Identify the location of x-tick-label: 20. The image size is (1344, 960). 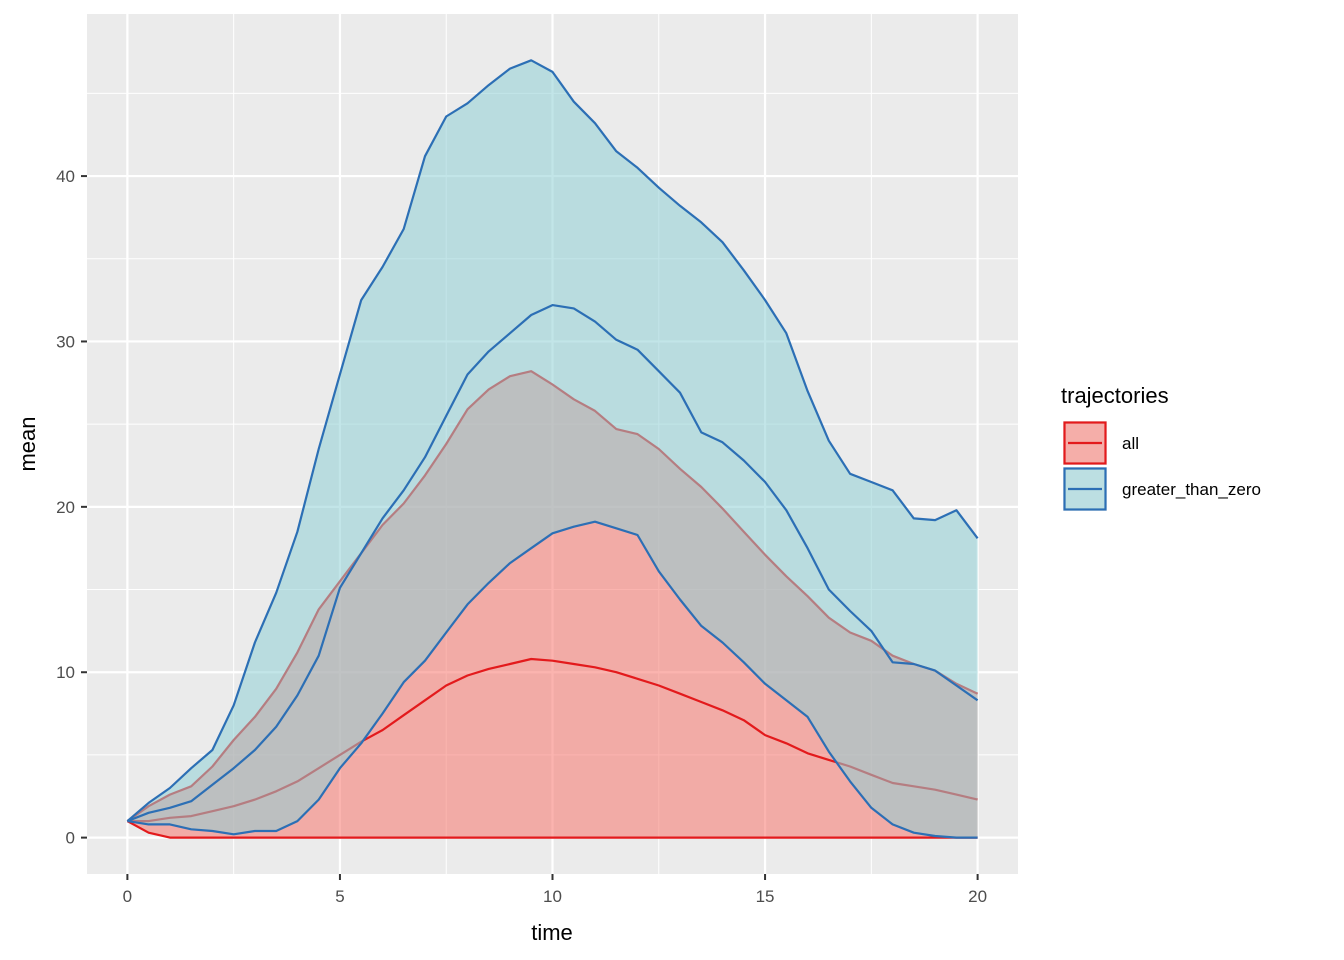
(977, 896).